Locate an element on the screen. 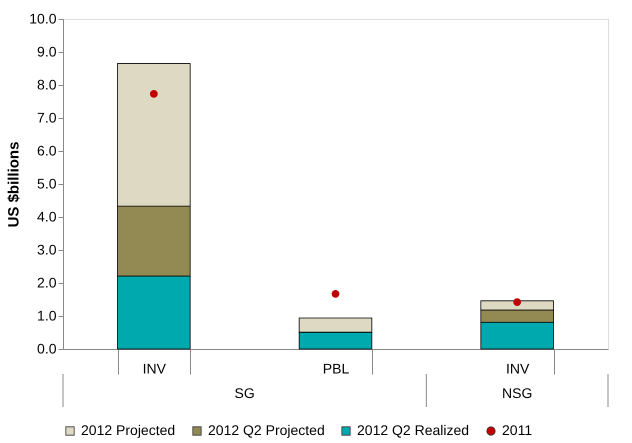 This screenshot has height=443, width=632. y-tick-label: 1.0 is located at coordinates (47, 316).